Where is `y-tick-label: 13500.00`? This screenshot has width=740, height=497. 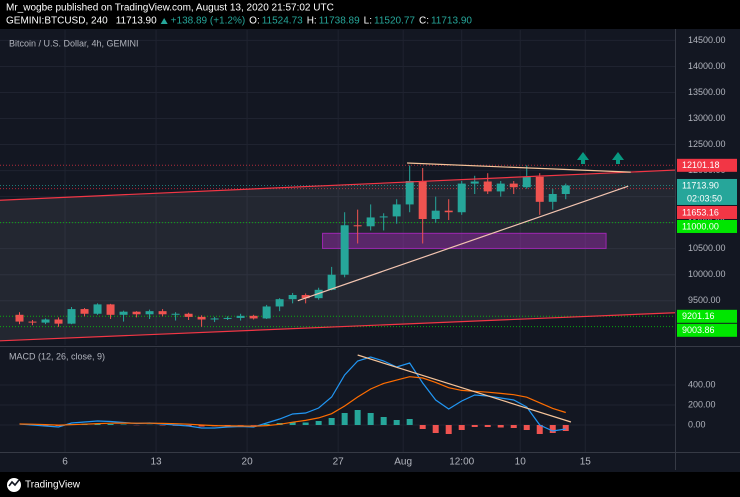
y-tick-label: 13500.00 is located at coordinates (707, 92).